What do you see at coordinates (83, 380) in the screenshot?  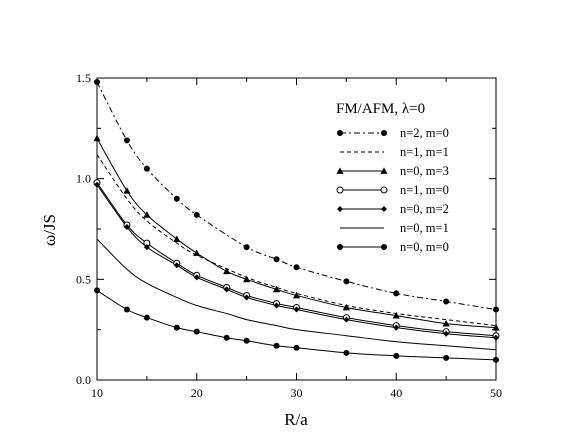 I see `y-tick-label: 0.0` at bounding box center [83, 380].